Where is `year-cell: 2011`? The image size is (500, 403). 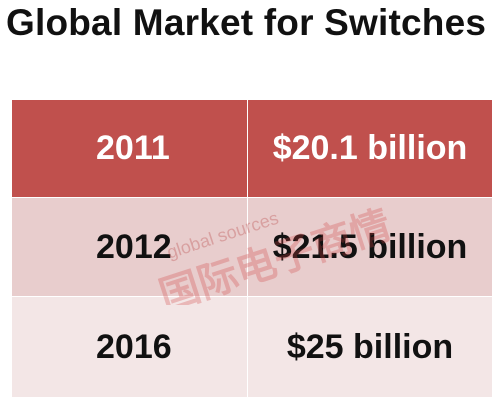 year-cell: 2011 is located at coordinates (130, 148).